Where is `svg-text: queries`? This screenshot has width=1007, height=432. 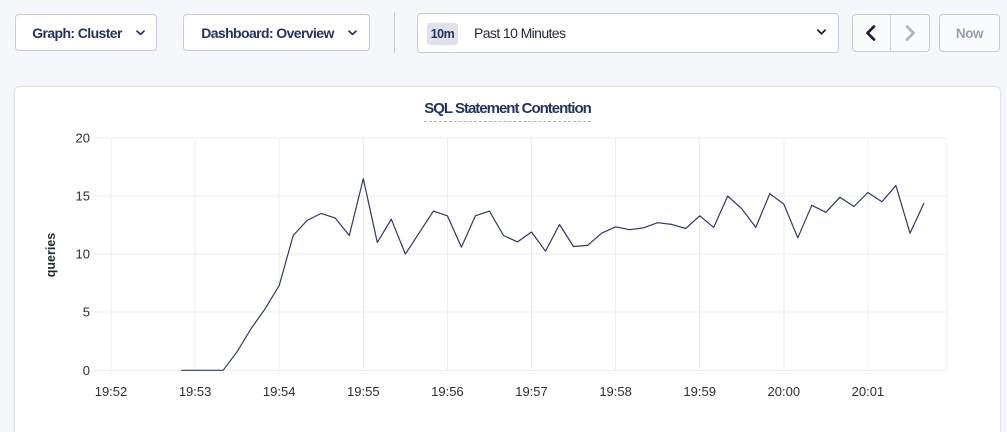
svg-text: queries is located at coordinates (51, 255).